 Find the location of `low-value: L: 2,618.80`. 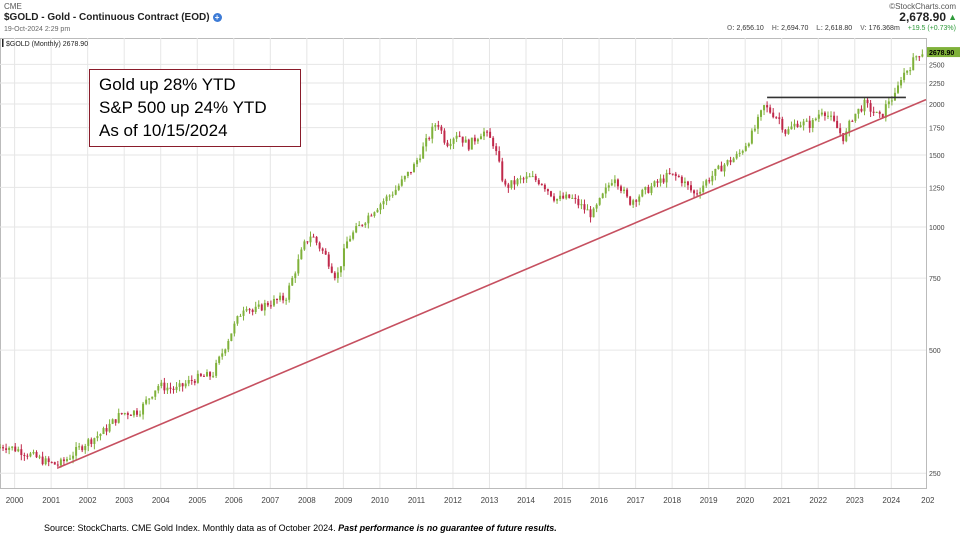

low-value: L: 2,618.80 is located at coordinates (834, 28).